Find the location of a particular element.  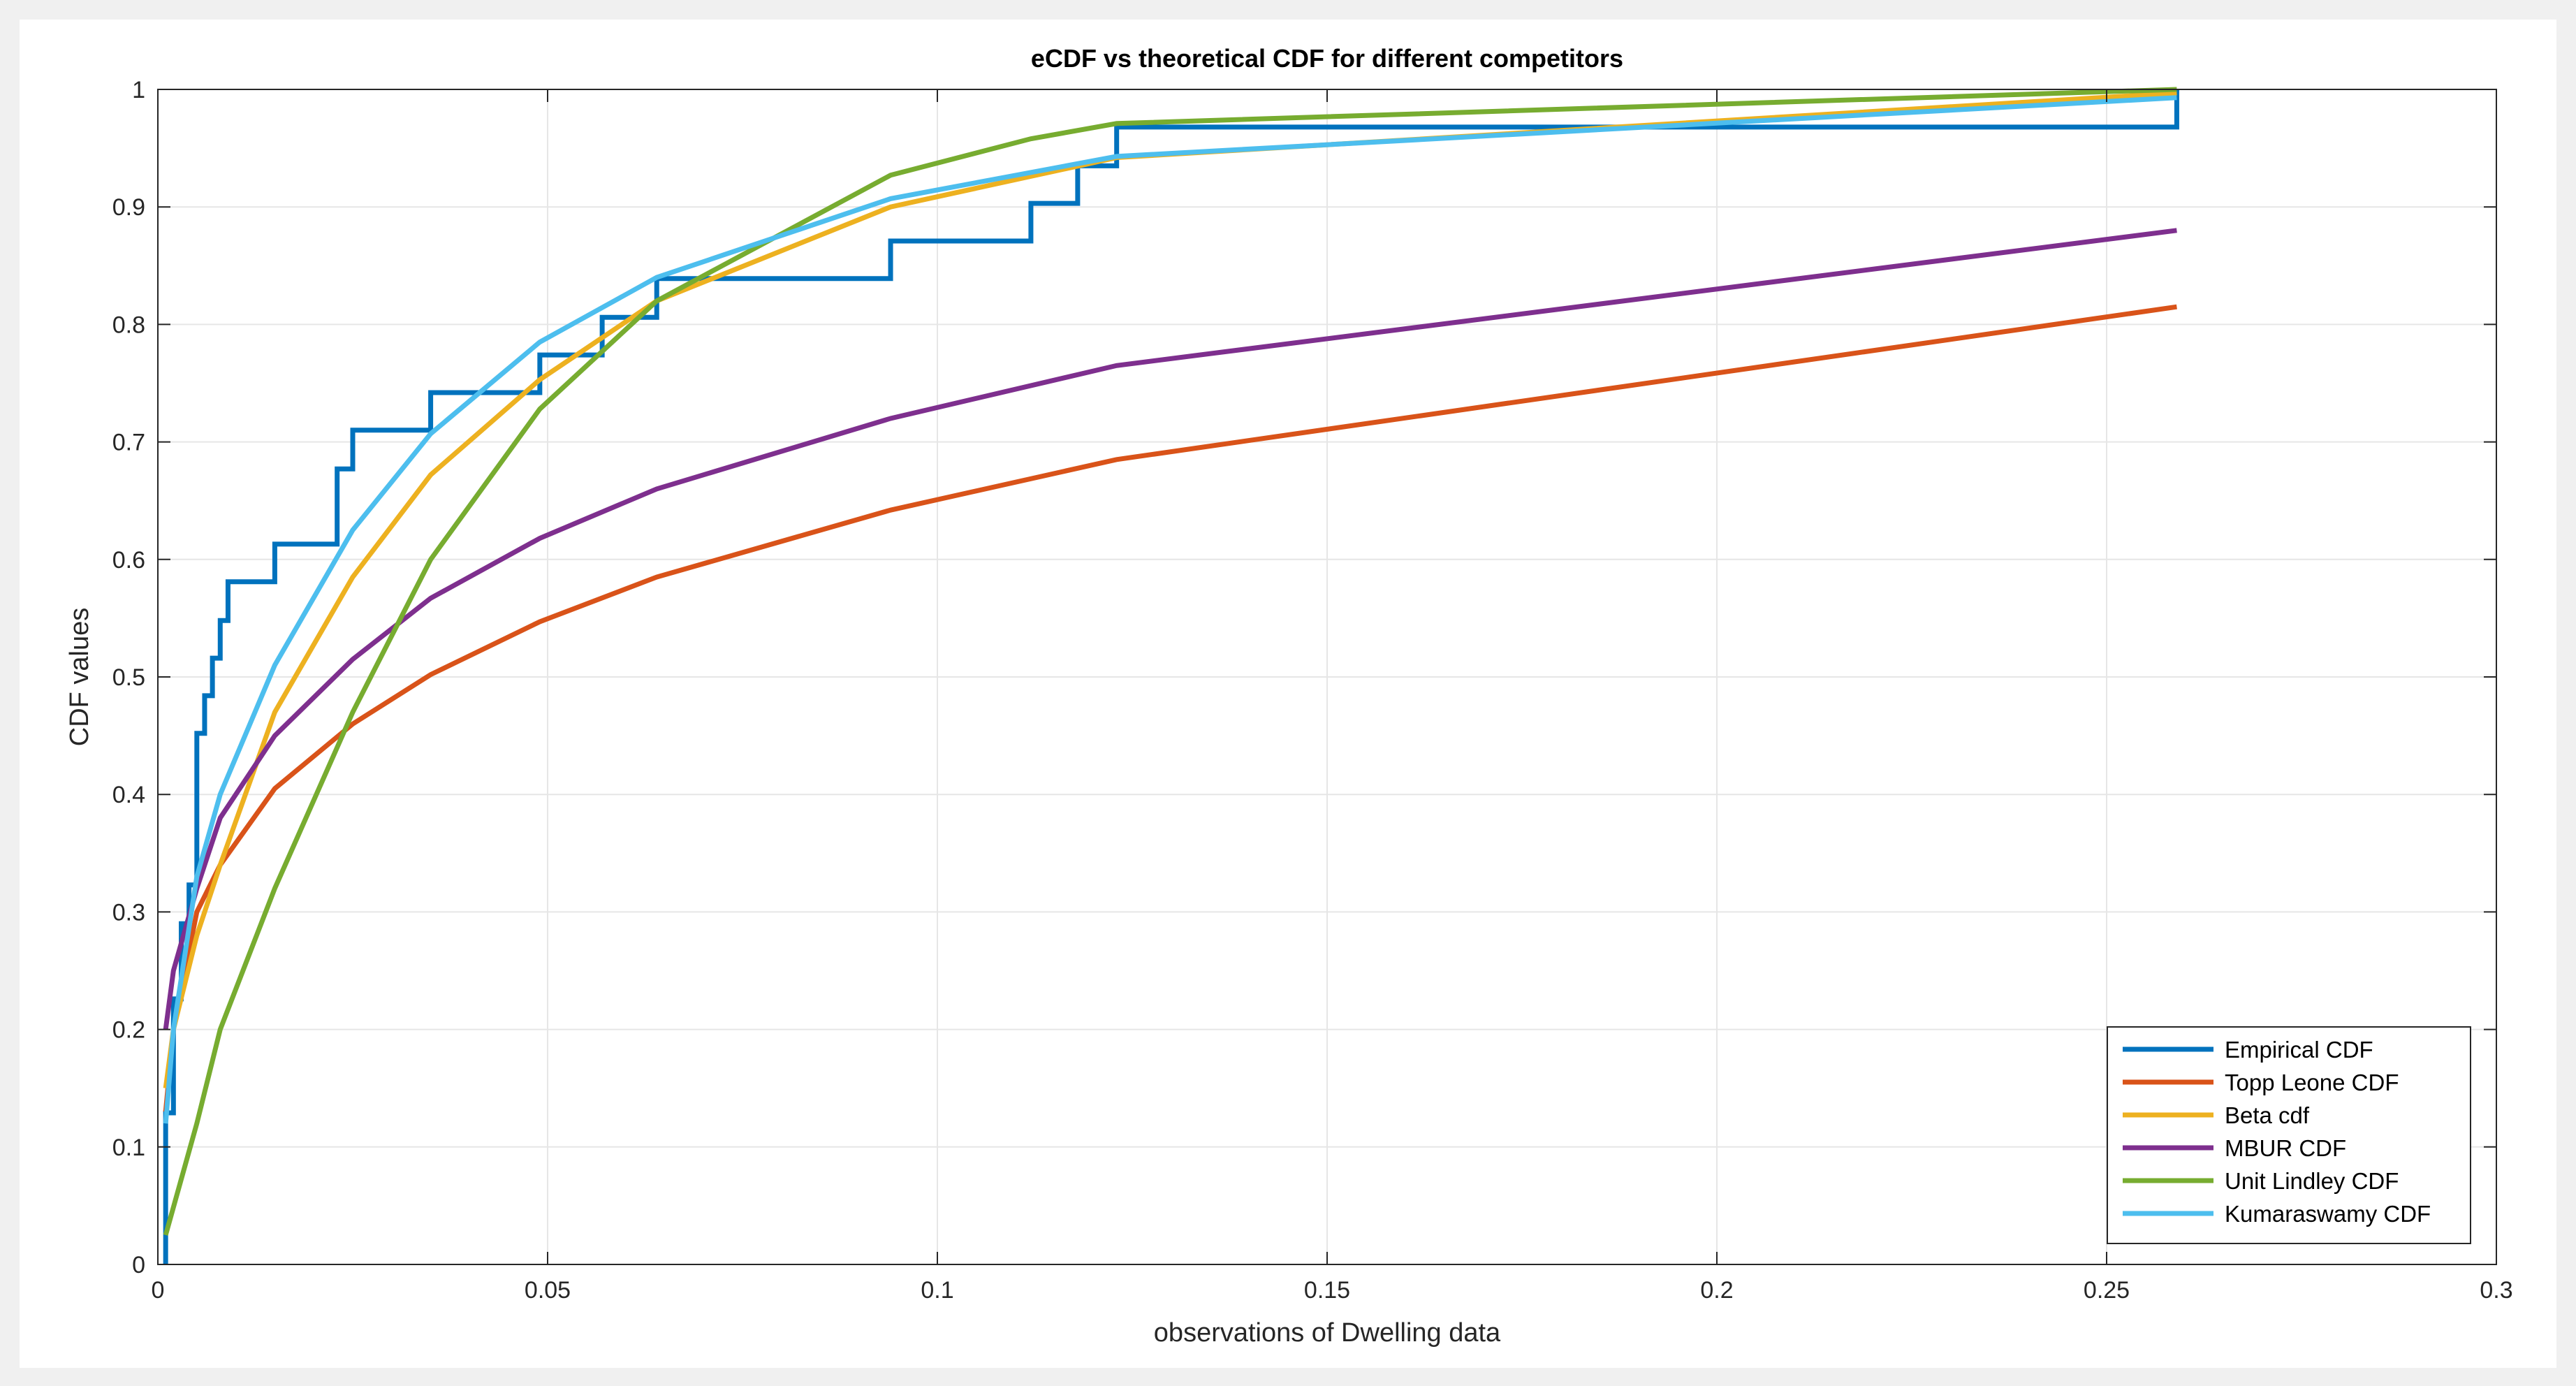

legend-label: Beta cdf is located at coordinates (2267, 1115).